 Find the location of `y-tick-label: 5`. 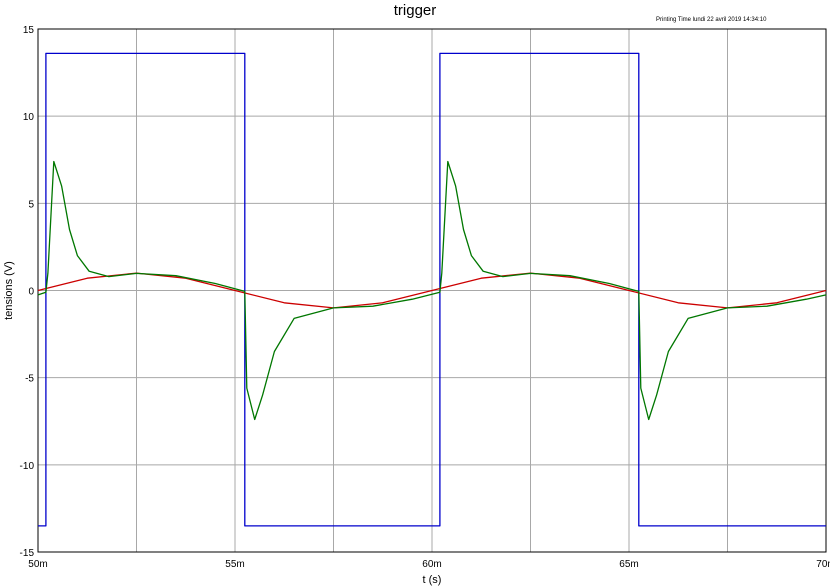

y-tick-label: 5 is located at coordinates (31, 204).